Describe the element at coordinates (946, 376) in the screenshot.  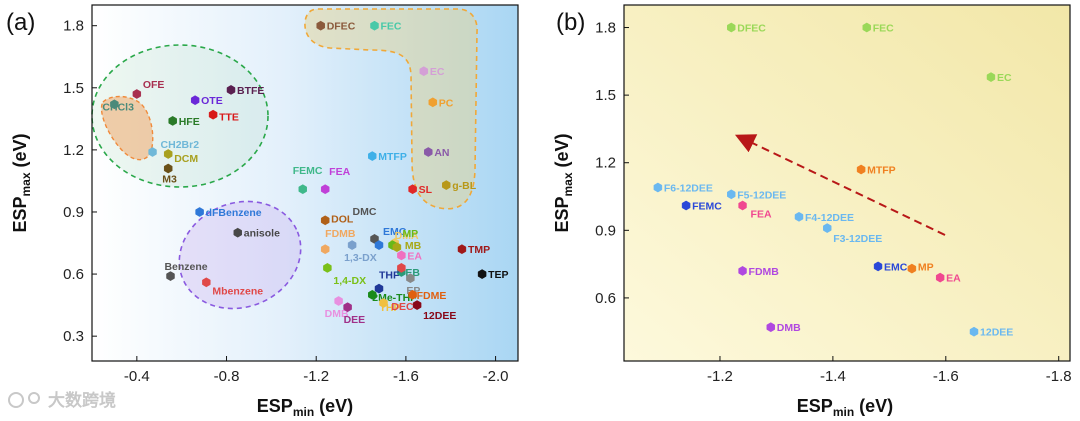
I see `xtick-label-b-2: -1.6` at that location.